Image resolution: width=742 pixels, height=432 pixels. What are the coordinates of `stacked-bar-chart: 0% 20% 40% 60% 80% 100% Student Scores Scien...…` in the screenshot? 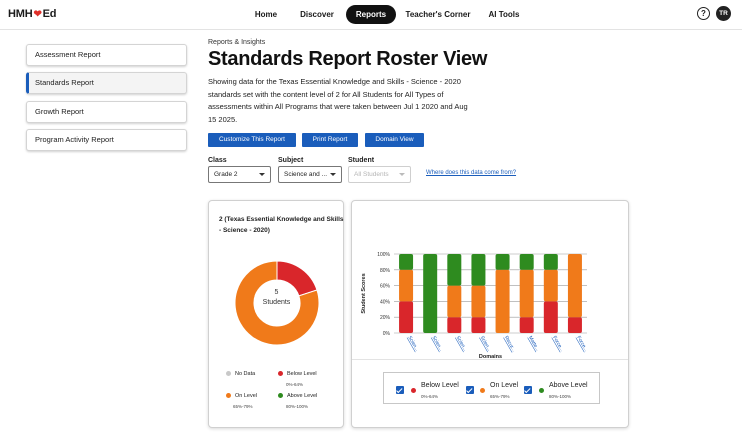 It's located at (475, 306).